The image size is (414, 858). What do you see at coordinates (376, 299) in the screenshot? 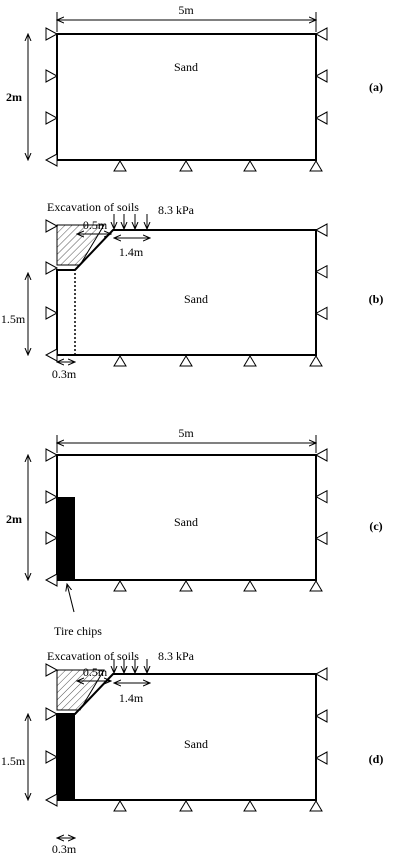
I see `panel-label: (b)` at bounding box center [376, 299].